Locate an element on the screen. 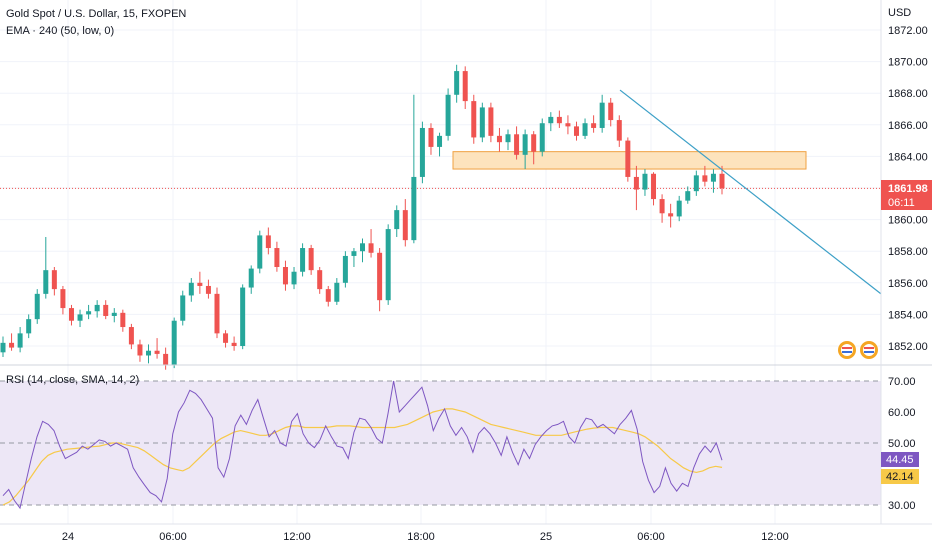 This screenshot has width=932, height=550. price-tick-label: 1854.00 is located at coordinates (908, 315).